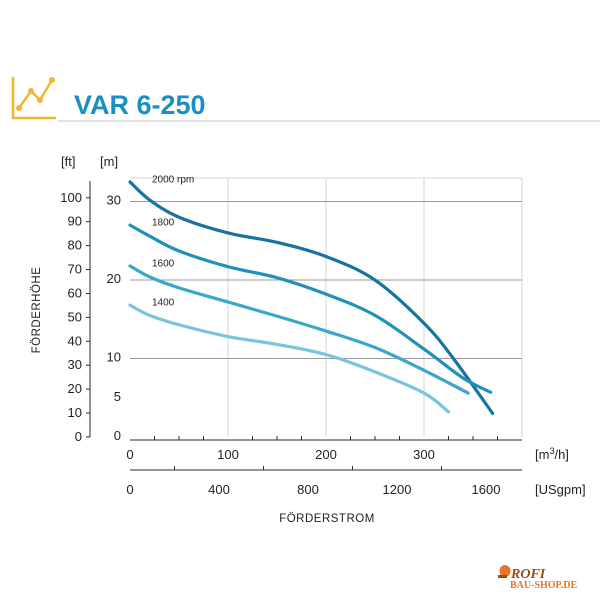 Image resolution: width=600 pixels, height=600 pixels. What do you see at coordinates (163, 303) in the screenshot?
I see `series-label-3: 1400` at bounding box center [163, 303].